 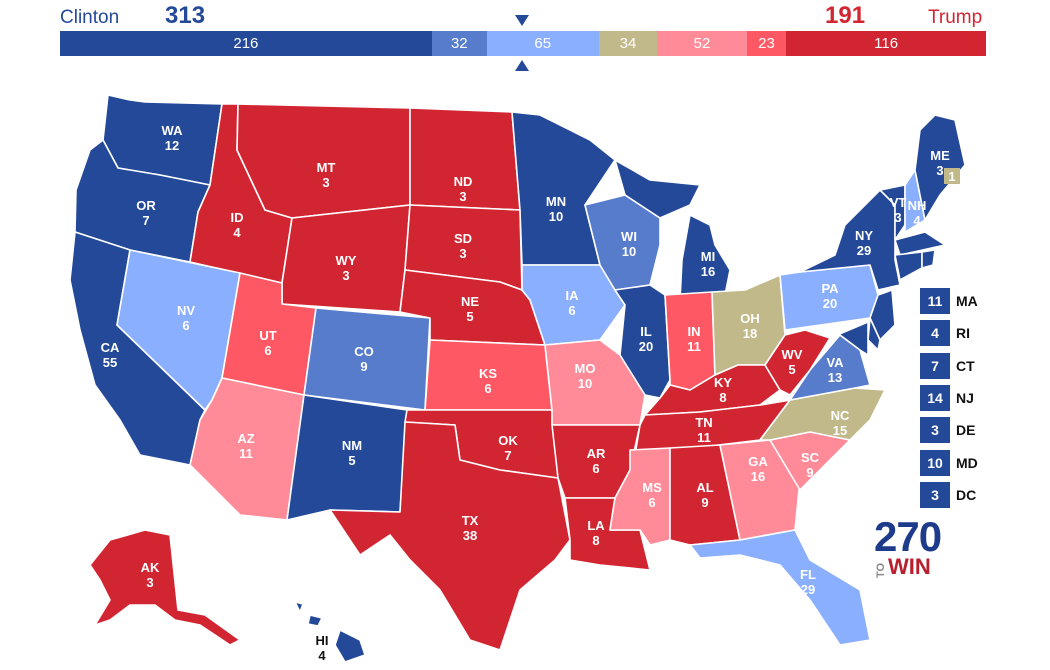 What do you see at coordinates (965, 397) in the screenshot?
I see `small-state-label-NJ: NJ` at bounding box center [965, 397].